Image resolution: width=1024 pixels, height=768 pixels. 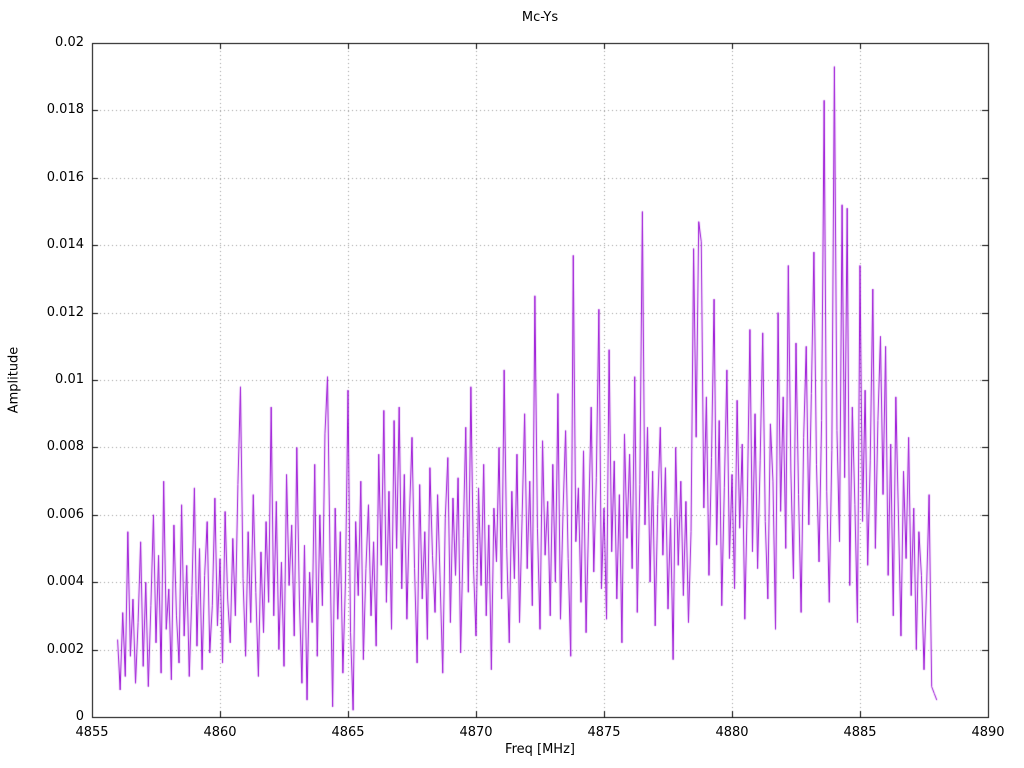 What do you see at coordinates (476, 732) in the screenshot?
I see `x-tick-label: 4870` at bounding box center [476, 732].